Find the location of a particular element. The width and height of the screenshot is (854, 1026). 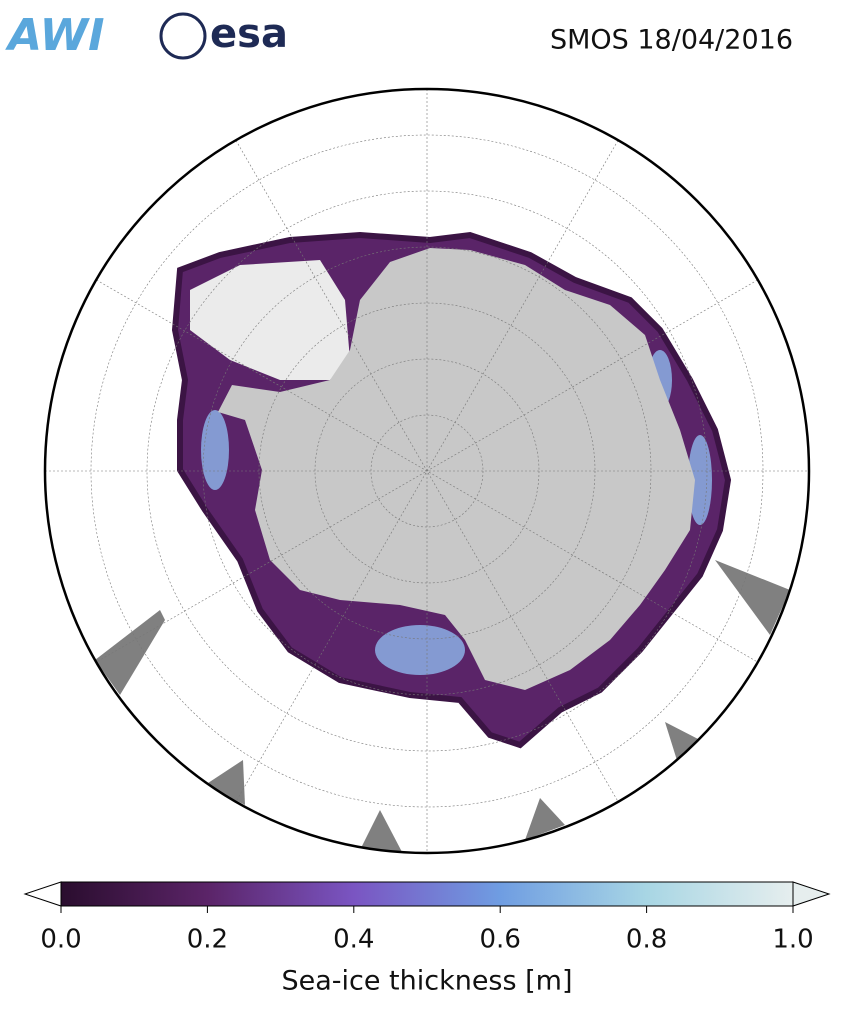

esa-emblem is located at coordinates (183, 36).